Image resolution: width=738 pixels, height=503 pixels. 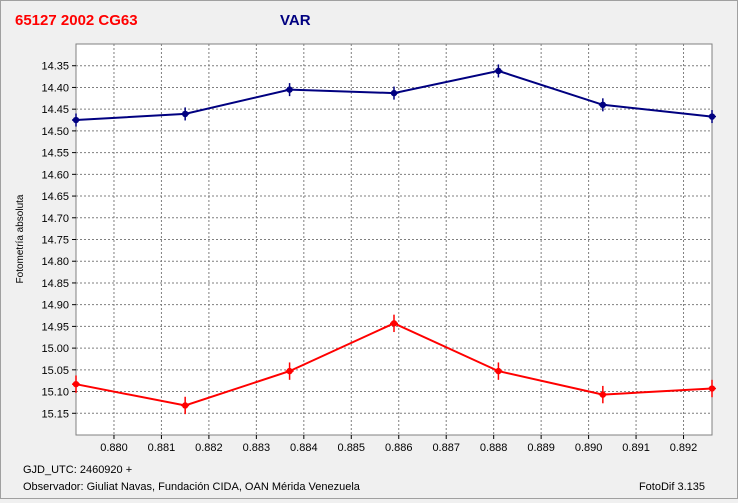 I want to click on x-tick-label: 0.888, so click(x=494, y=448).